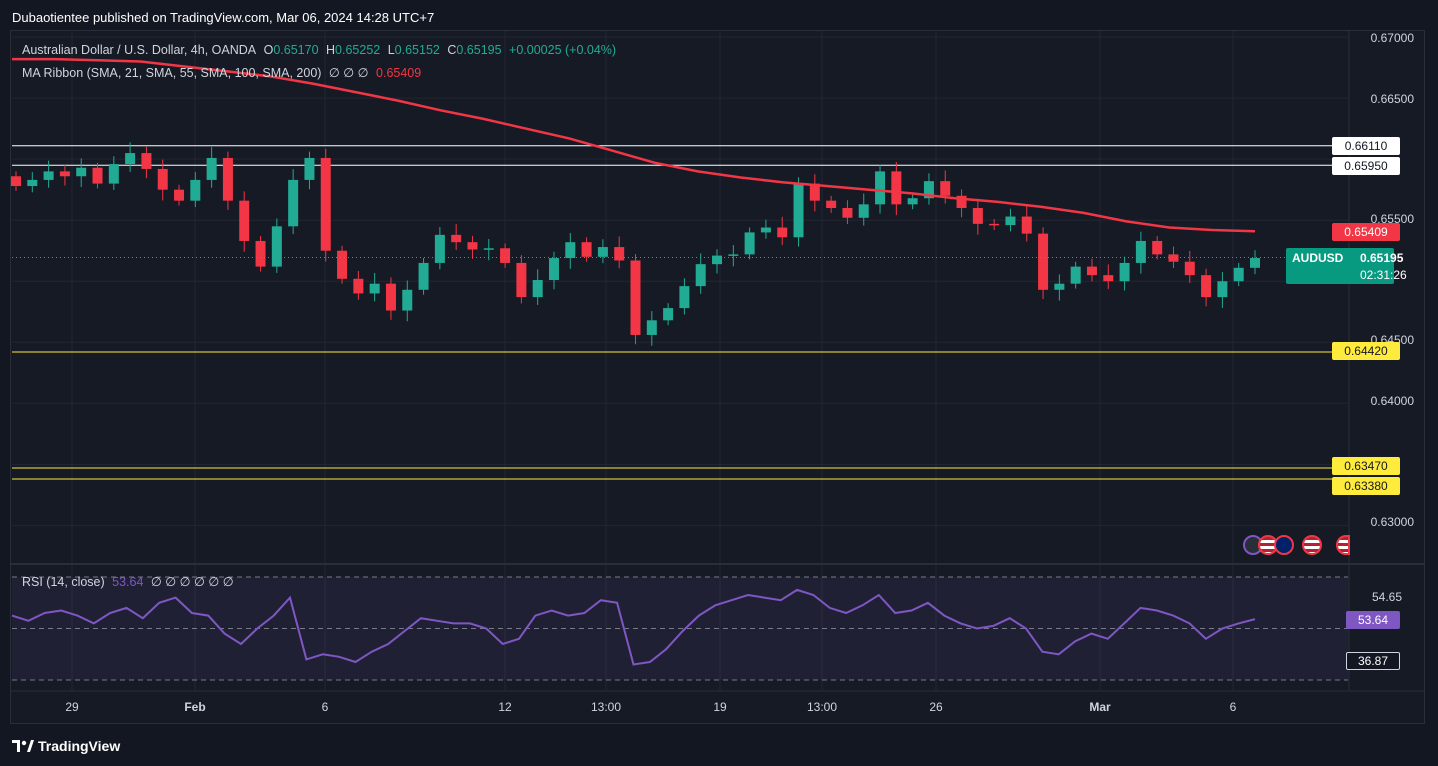 This screenshot has width=1438, height=766. I want to click on rsi-label: RSI (14, close), so click(63, 582).